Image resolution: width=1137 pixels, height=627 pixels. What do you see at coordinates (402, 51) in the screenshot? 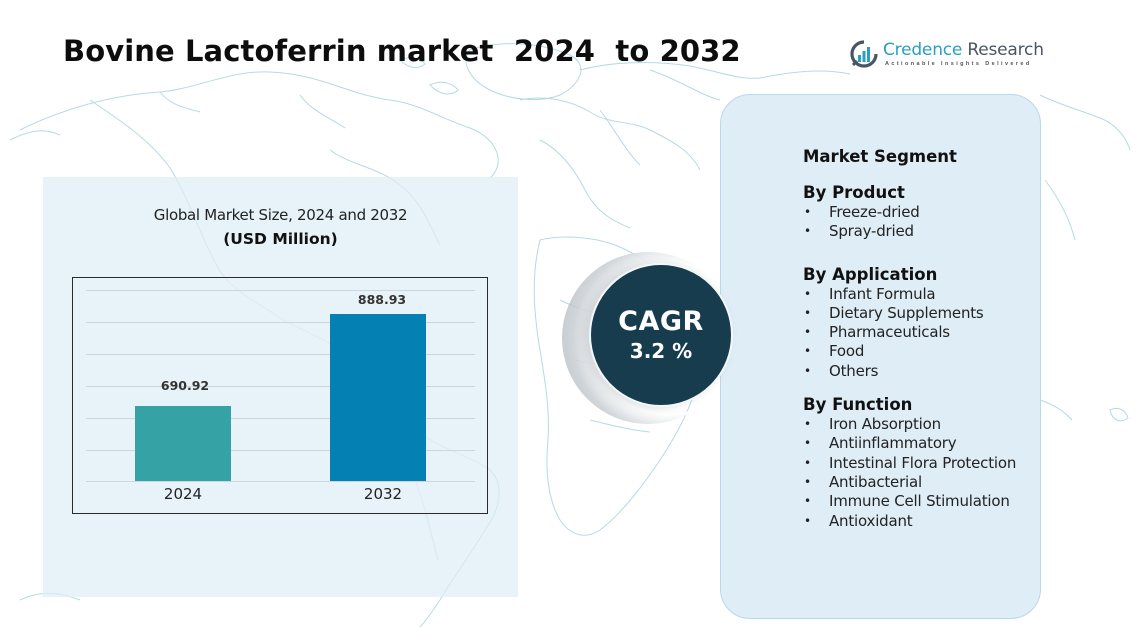
I see `page-title: Bovine Lactoferrin market 2024 to 2032` at bounding box center [402, 51].